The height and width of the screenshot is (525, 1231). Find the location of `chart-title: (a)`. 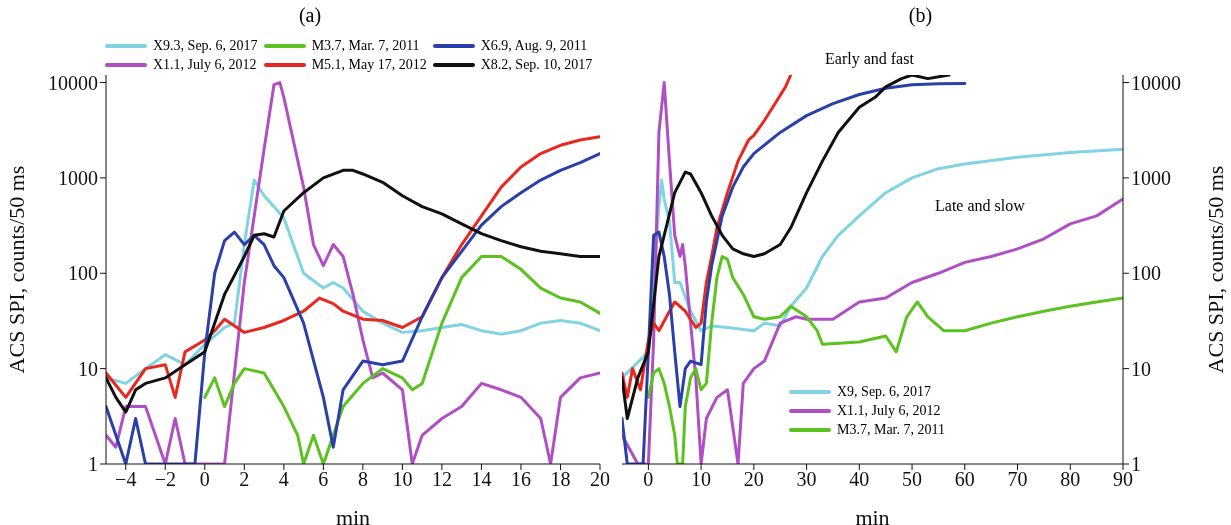

chart-title: (a) is located at coordinates (310, 15).